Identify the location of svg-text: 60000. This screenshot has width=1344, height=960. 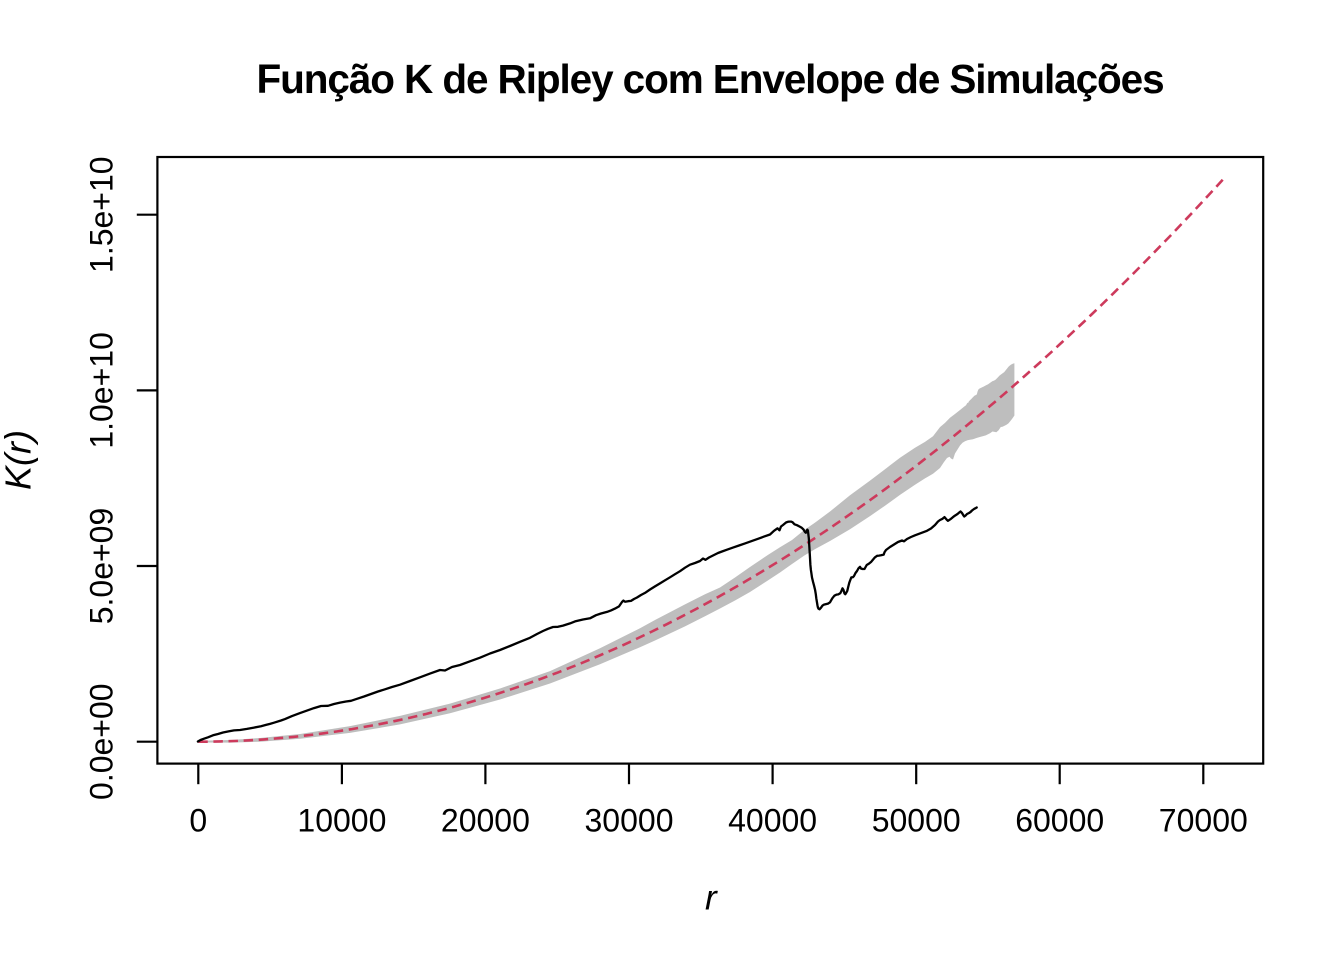
(1059, 821).